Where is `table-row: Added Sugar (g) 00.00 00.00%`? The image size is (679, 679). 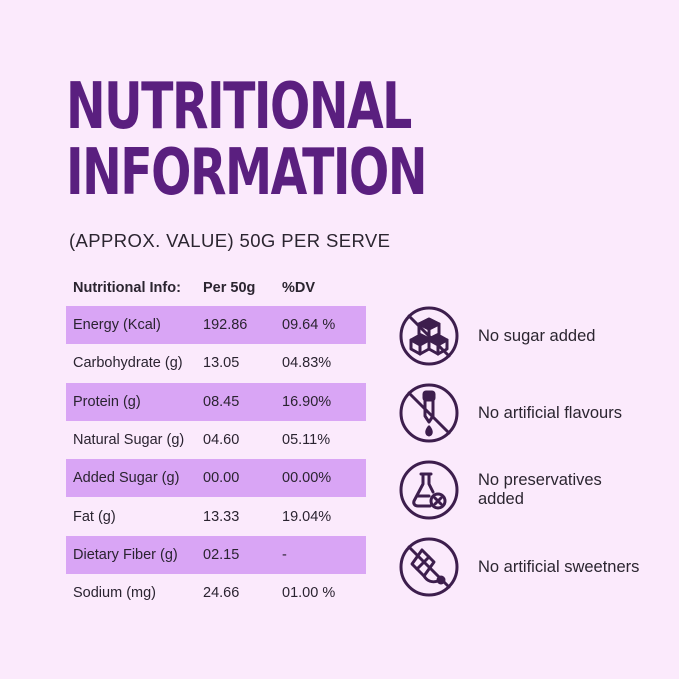
table-row: Added Sugar (g) 00.00 00.00% is located at coordinates (216, 478).